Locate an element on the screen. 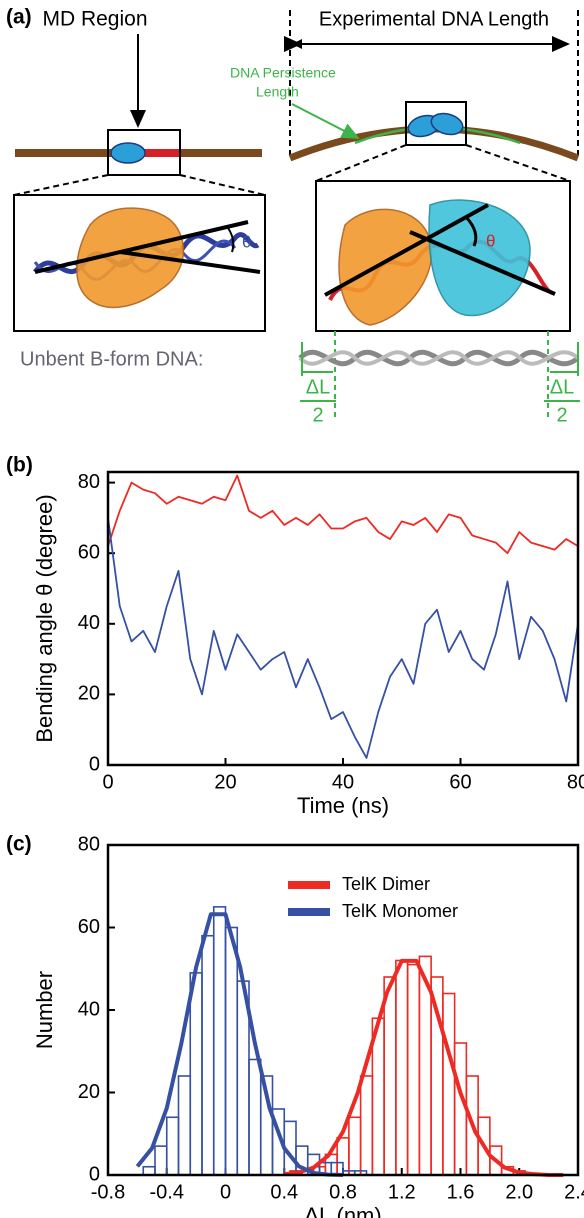 This screenshot has width=584, height=1218. unbent-helix is located at coordinates (439, 358).